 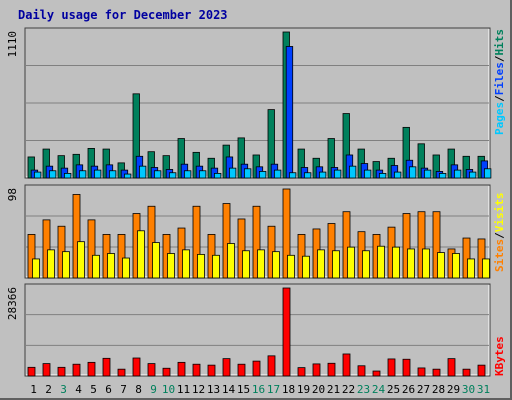 What do you see at coordinates (348, 389) in the screenshot?
I see `day-label-22: 22` at bounding box center [348, 389].